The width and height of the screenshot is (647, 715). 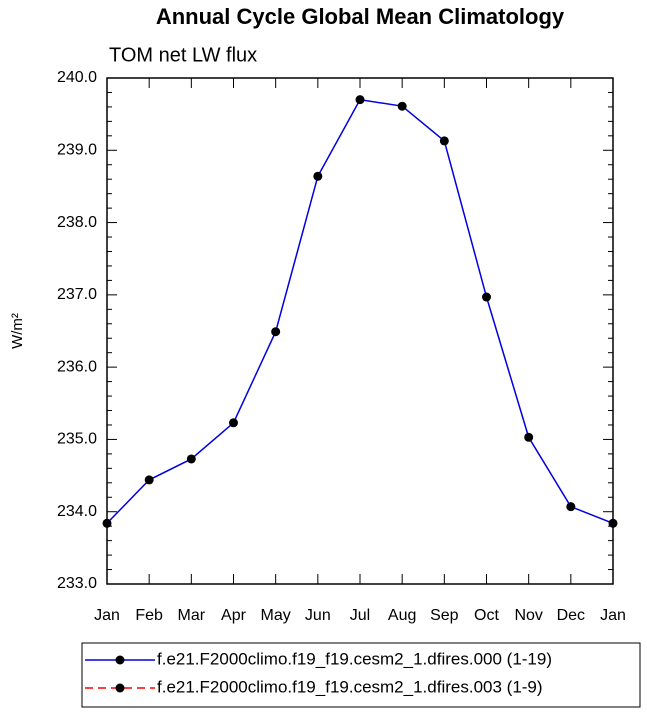 What do you see at coordinates (571, 615) in the screenshot?
I see `x-tick-label: Dec` at bounding box center [571, 615].